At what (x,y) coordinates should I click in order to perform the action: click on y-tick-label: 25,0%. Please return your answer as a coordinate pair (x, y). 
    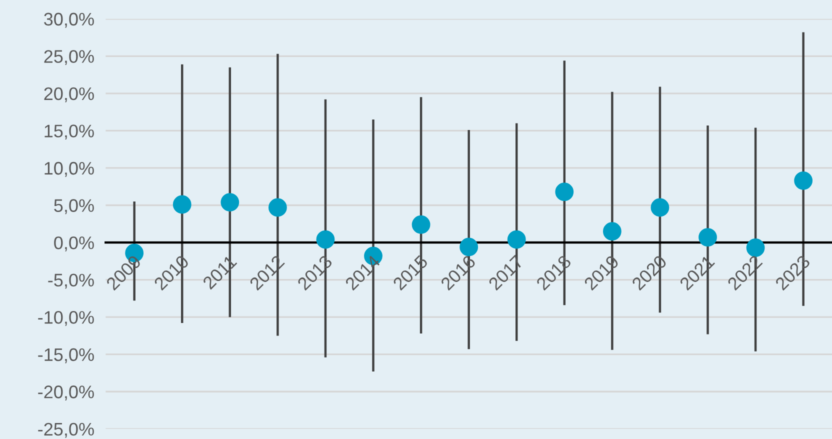
    Looking at the image, I should click on (69, 58).